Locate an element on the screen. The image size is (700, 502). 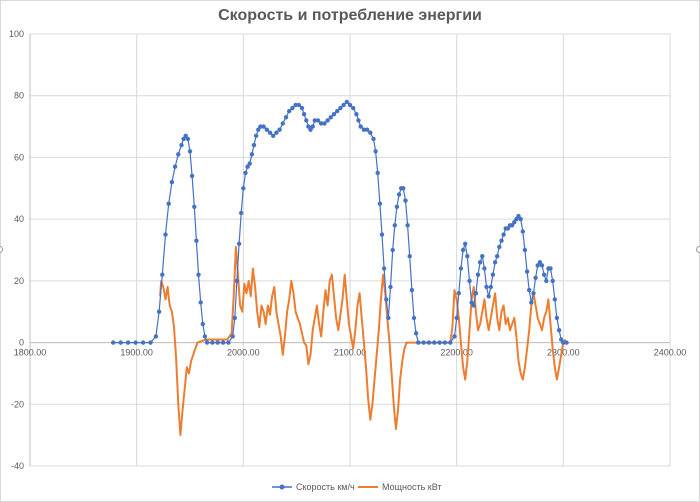
x-tick-label: 1900.00 is located at coordinates (136, 353).